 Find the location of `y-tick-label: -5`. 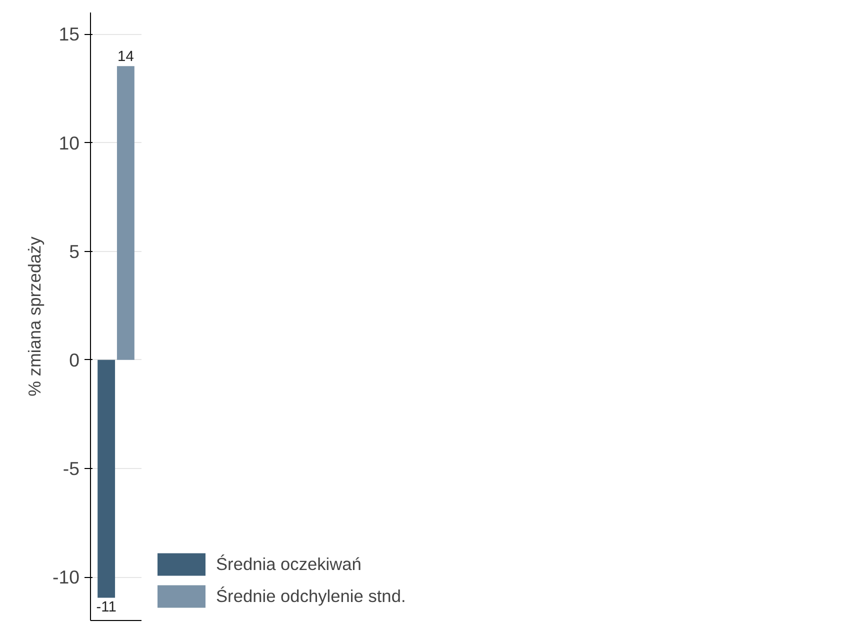

y-tick-label: -5 is located at coordinates (71, 468).